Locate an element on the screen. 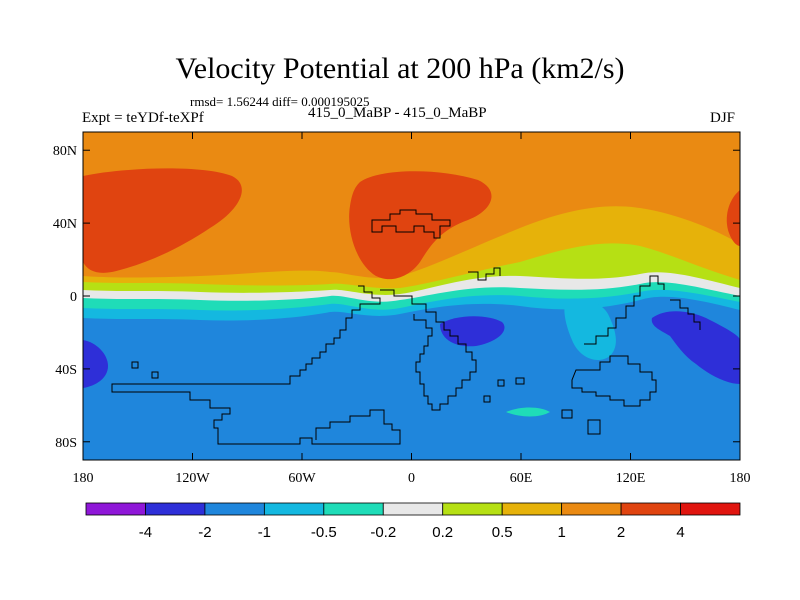  y-tick-label: 40N is located at coordinates (65, 224).